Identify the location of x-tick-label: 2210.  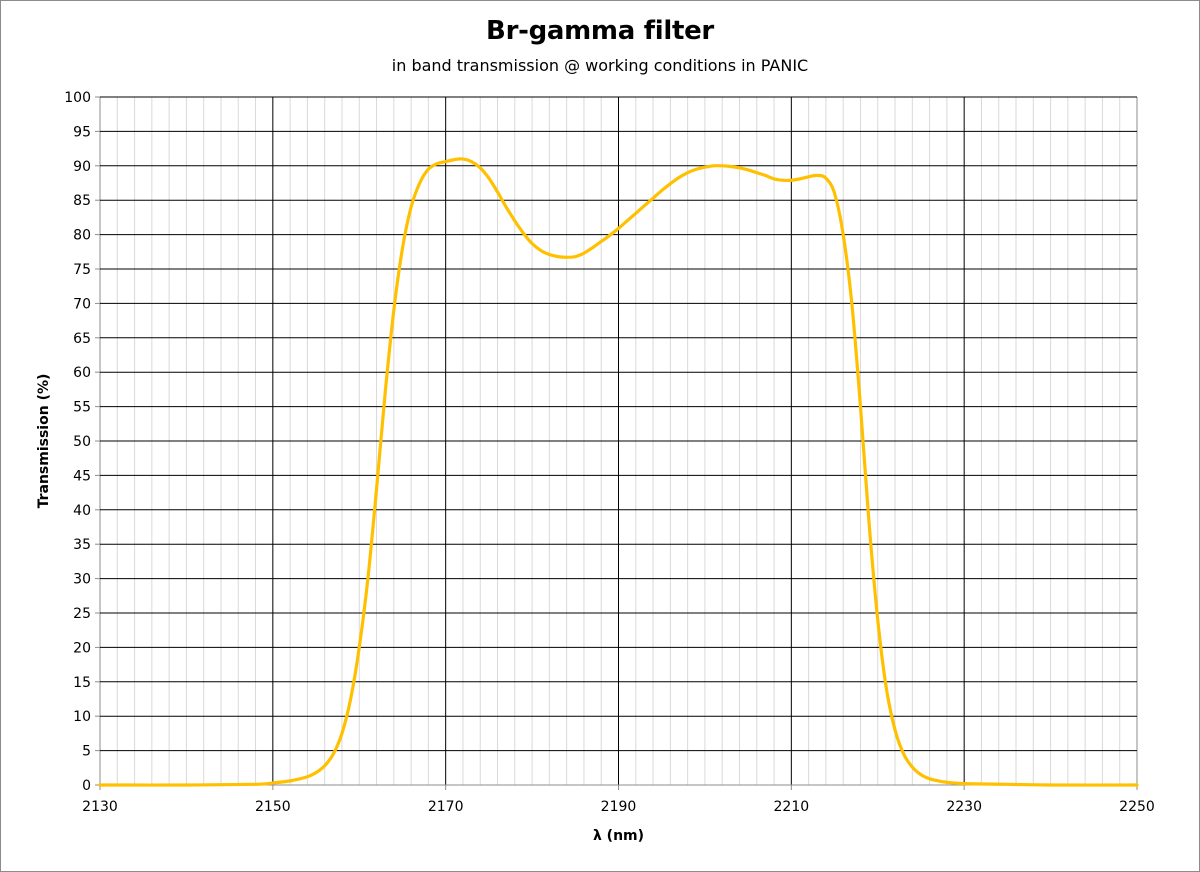
(792, 807).